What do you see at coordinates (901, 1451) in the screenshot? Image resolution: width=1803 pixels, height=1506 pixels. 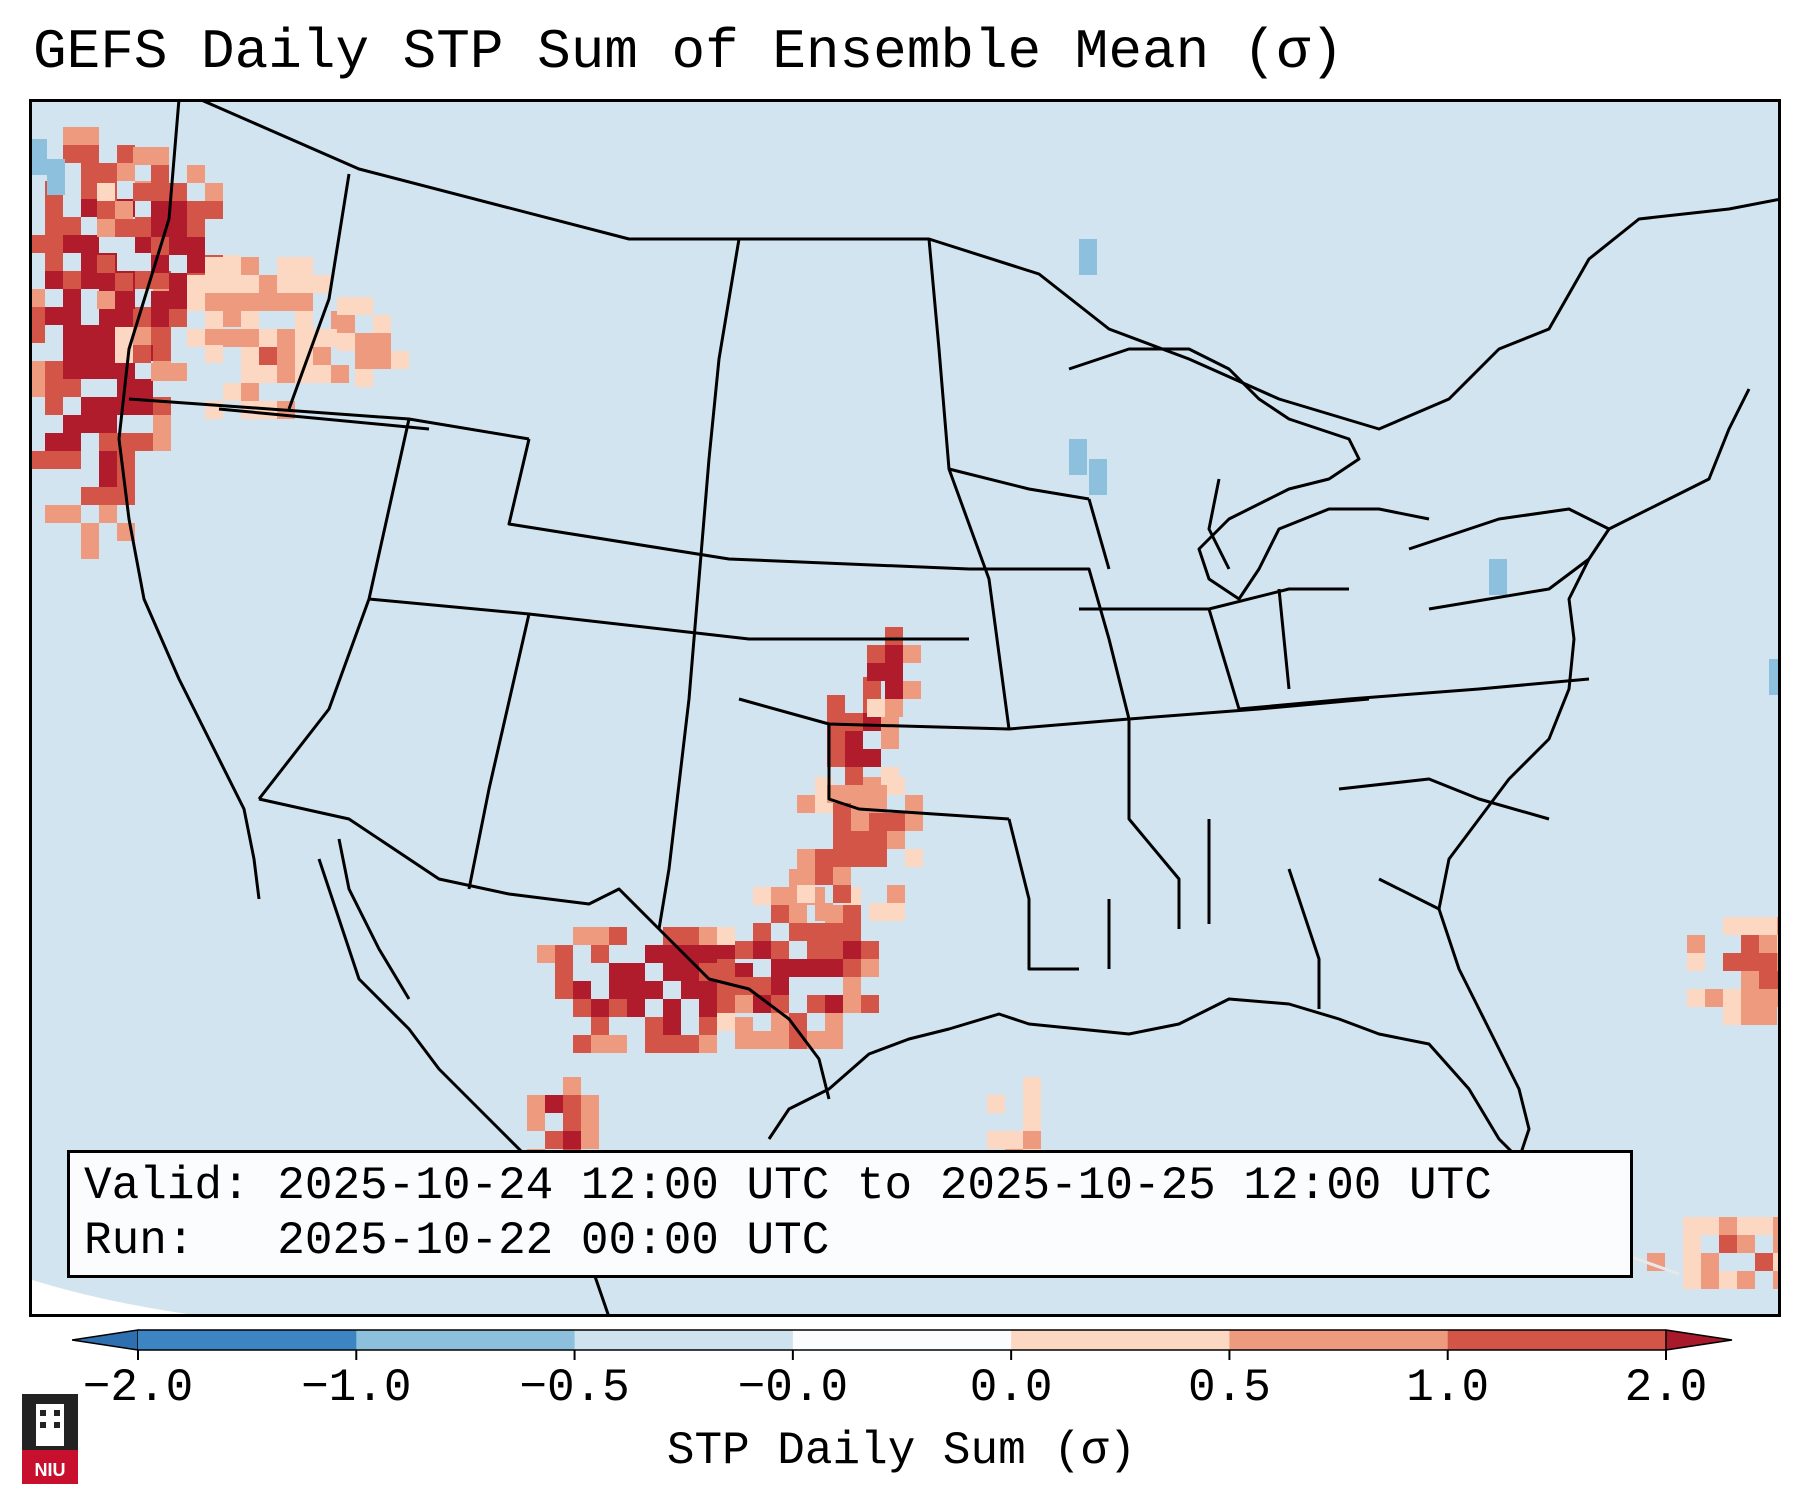 I see `colorbar-label: STP Daily Sum (σ)` at bounding box center [901, 1451].